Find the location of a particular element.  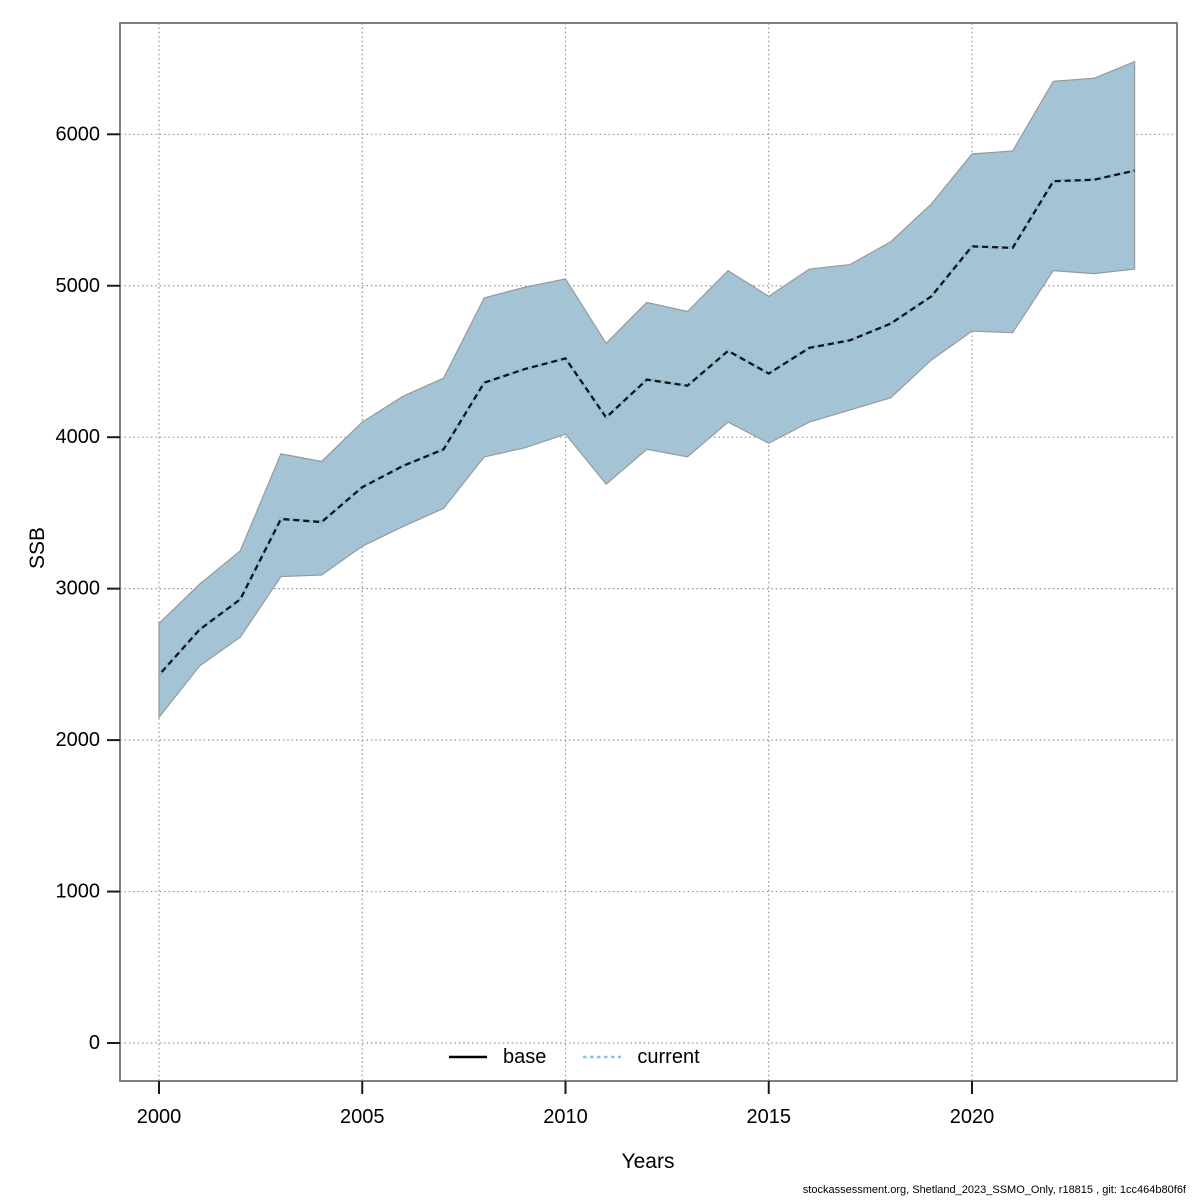

y-tick-label: 4000 is located at coordinates (78, 437).